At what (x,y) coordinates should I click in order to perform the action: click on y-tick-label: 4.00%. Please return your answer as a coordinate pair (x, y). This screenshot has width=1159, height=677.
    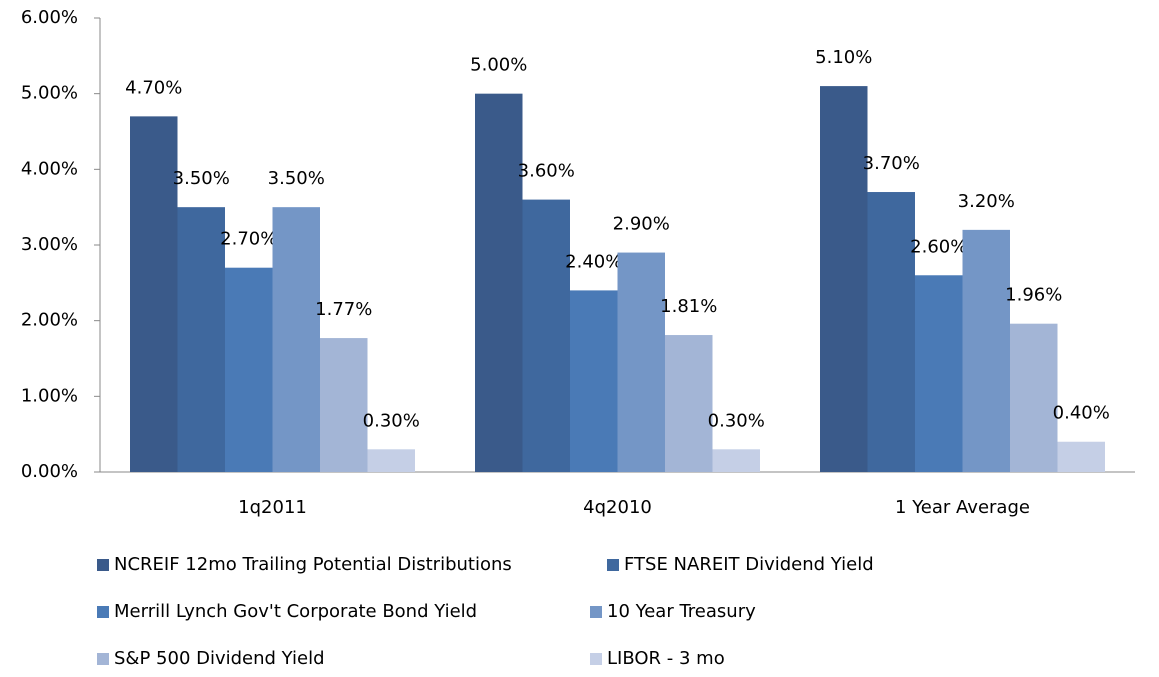
    Looking at the image, I should click on (49, 168).